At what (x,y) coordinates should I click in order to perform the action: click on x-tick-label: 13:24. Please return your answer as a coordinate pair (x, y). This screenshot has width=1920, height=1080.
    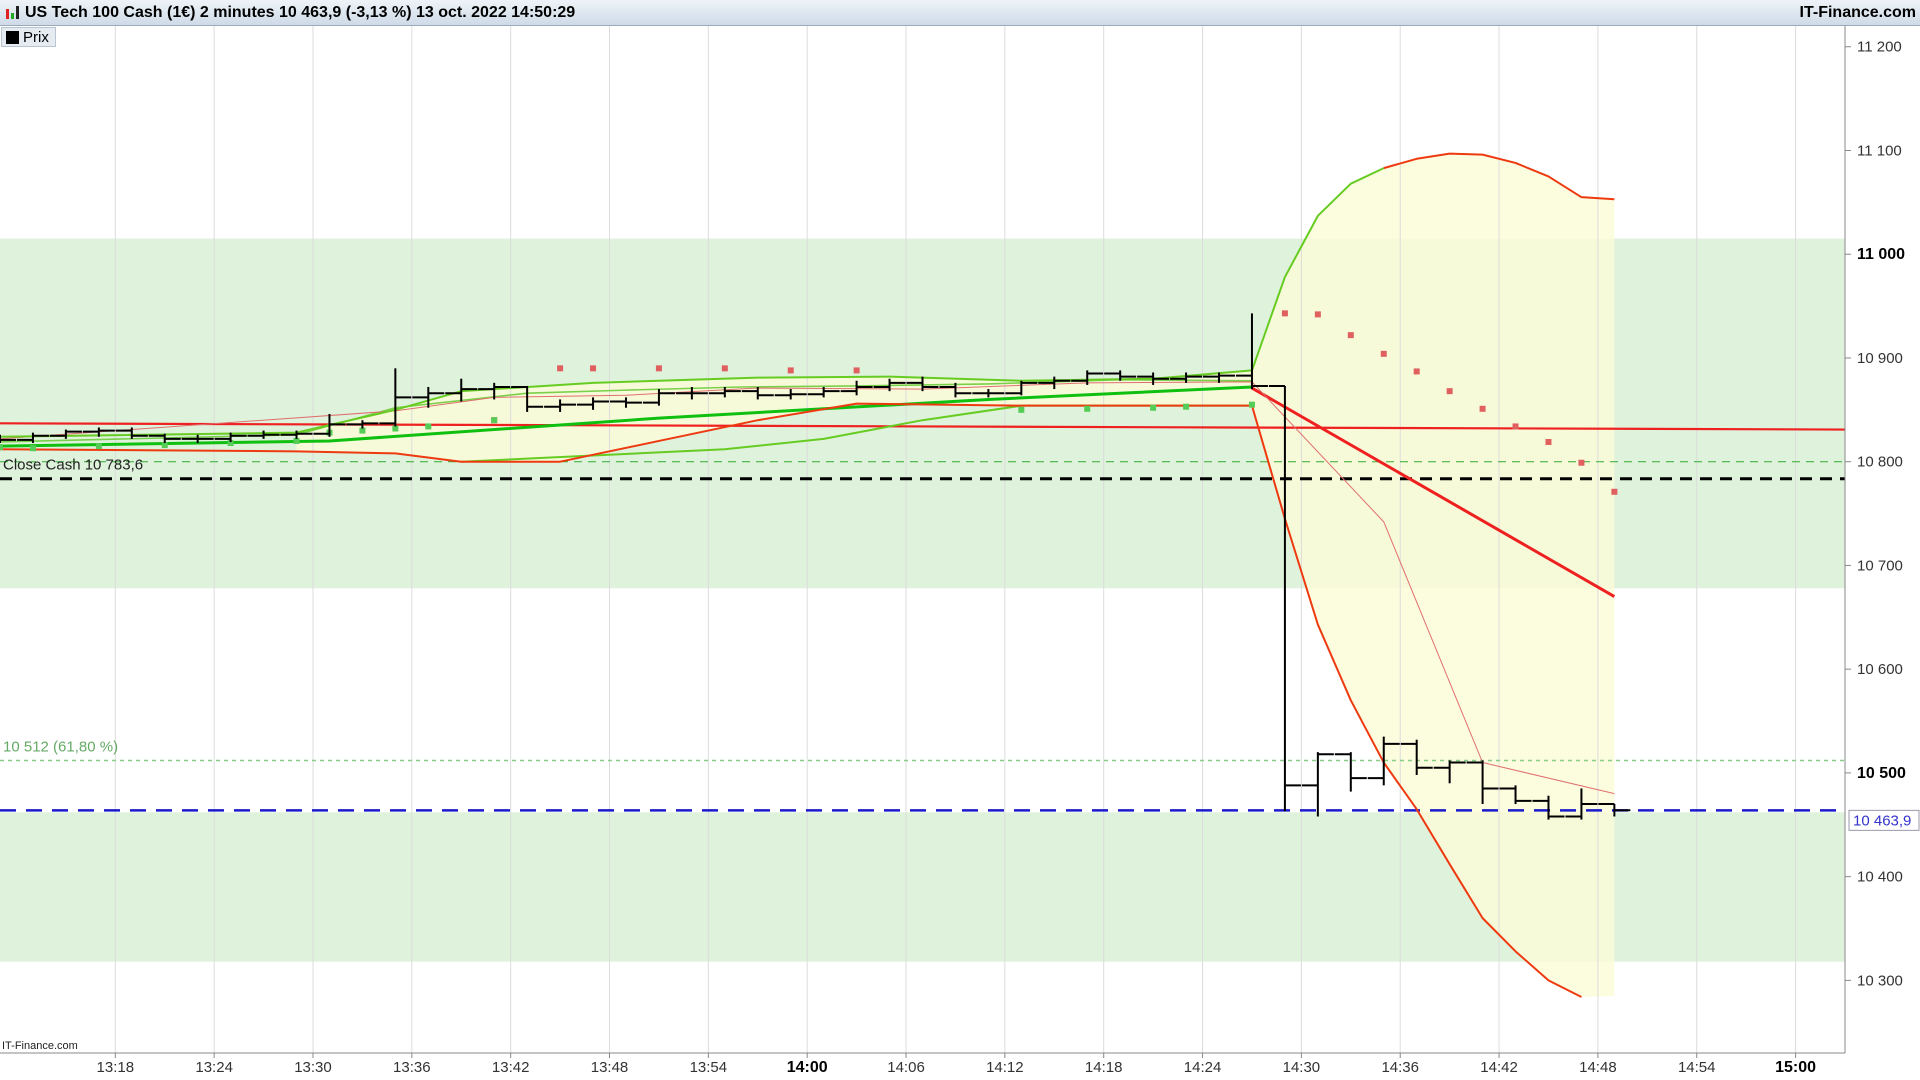
    Looking at the image, I should click on (214, 1067).